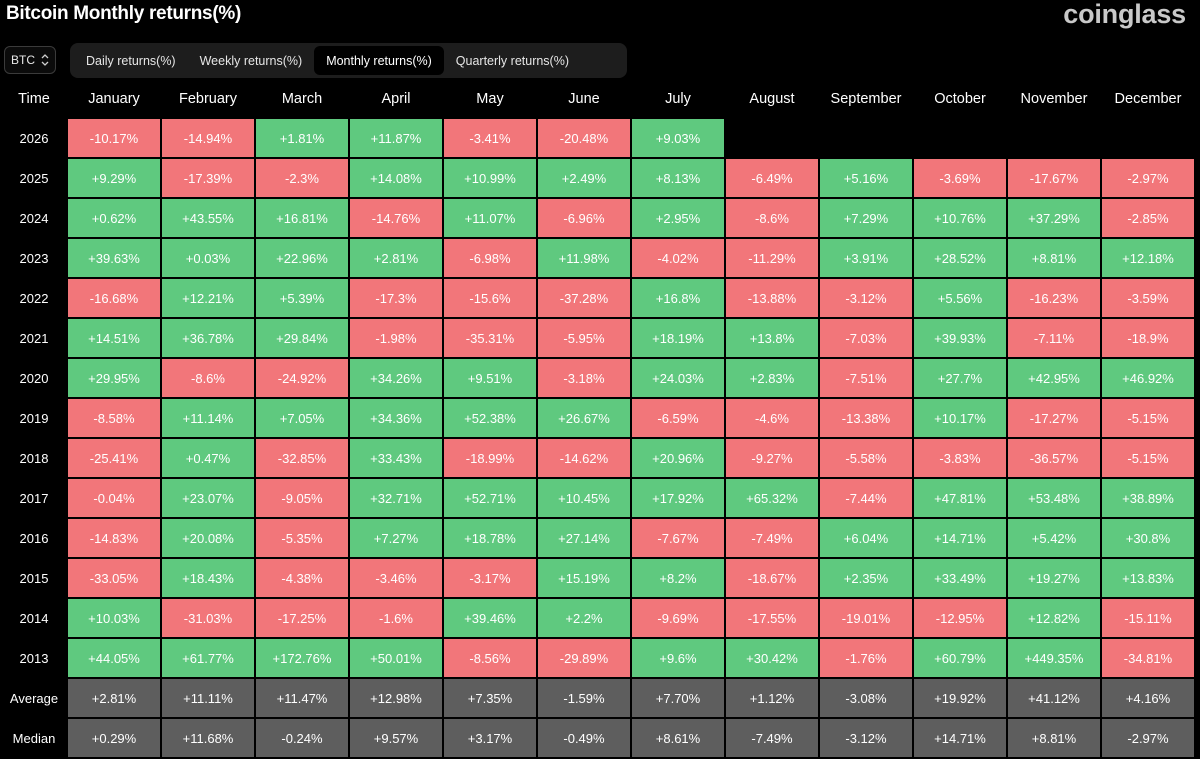 The width and height of the screenshot is (1200, 759). What do you see at coordinates (302, 338) in the screenshot?
I see `return-cell: +29.84%` at bounding box center [302, 338].